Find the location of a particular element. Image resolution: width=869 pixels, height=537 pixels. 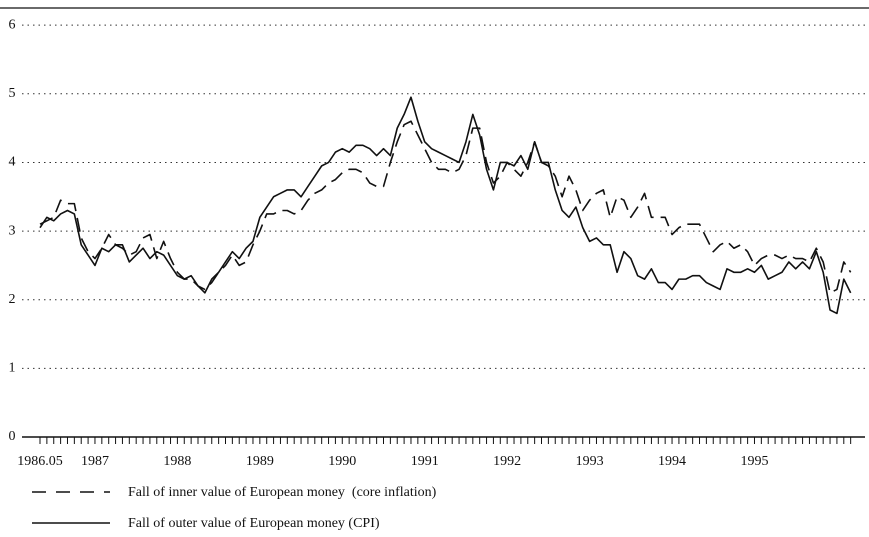

x-tick-label: 1994 is located at coordinates (672, 461).